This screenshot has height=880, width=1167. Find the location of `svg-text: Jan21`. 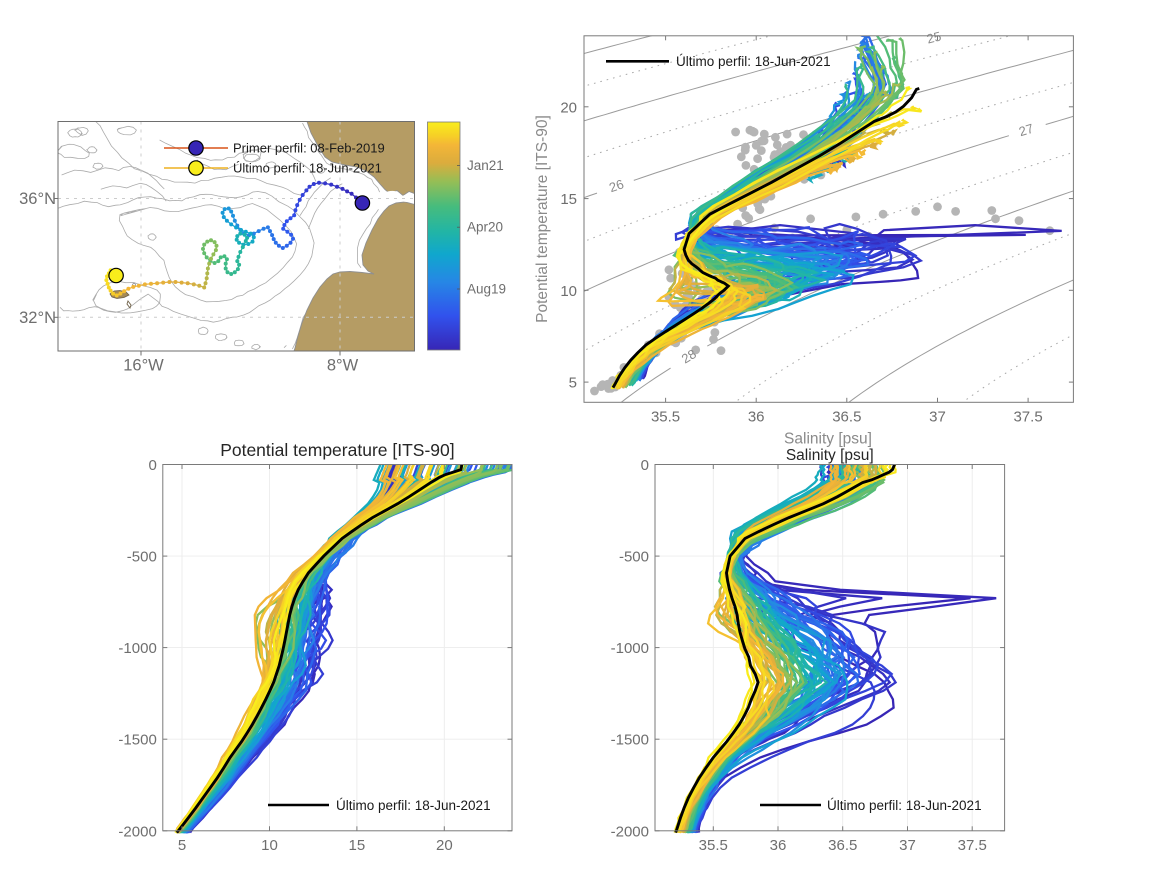

svg-text: Jan21 is located at coordinates (485, 165).